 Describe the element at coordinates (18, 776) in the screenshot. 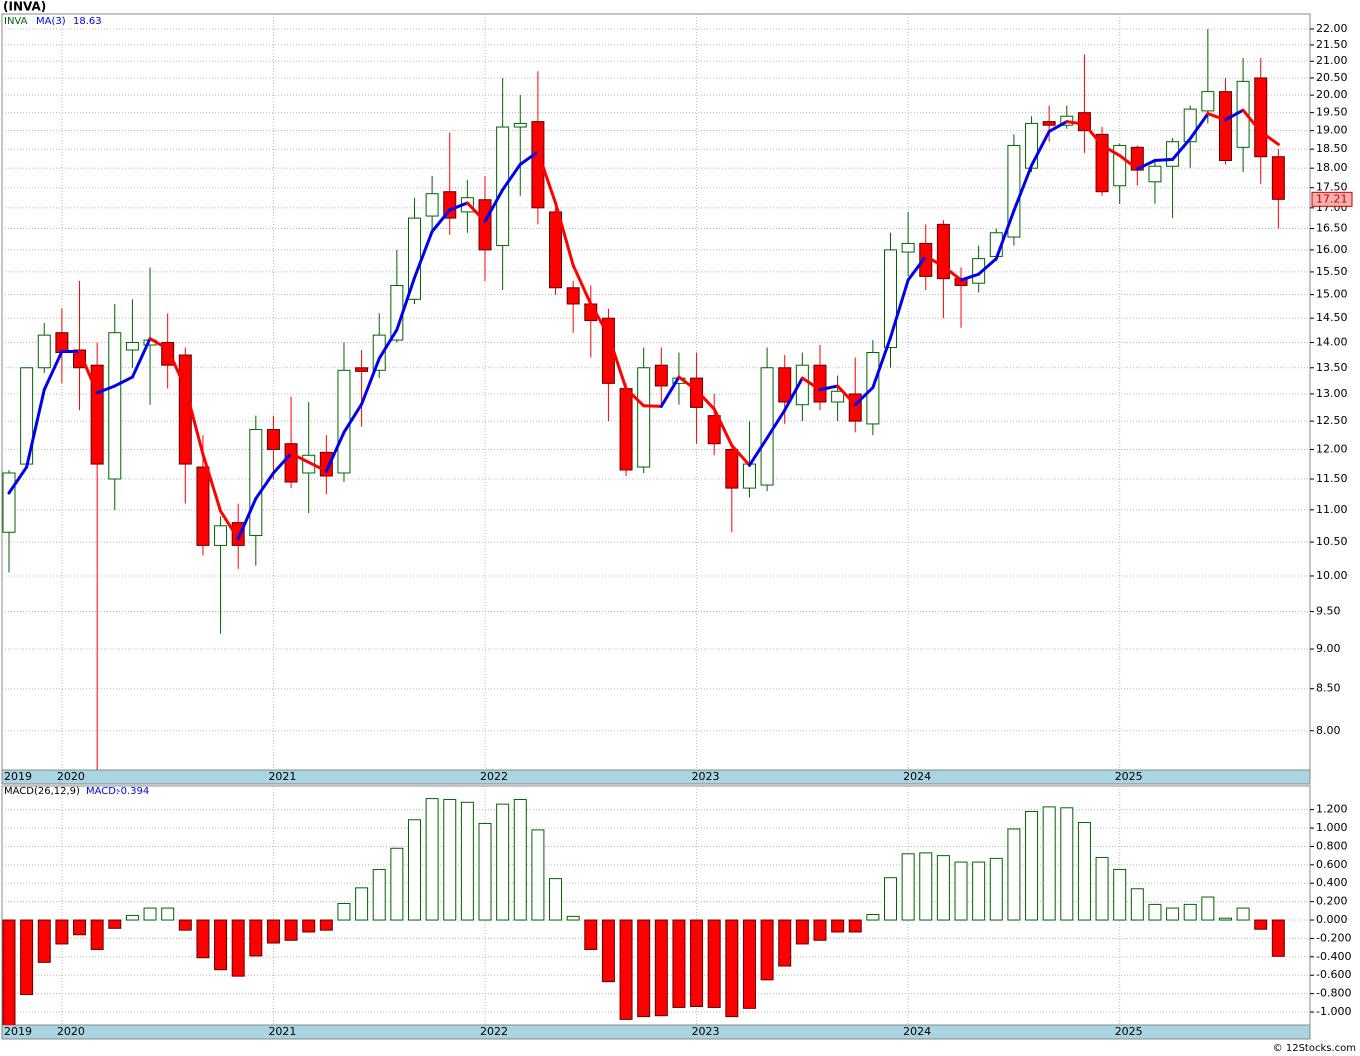

I see `x-tick-label: 2019` at that location.